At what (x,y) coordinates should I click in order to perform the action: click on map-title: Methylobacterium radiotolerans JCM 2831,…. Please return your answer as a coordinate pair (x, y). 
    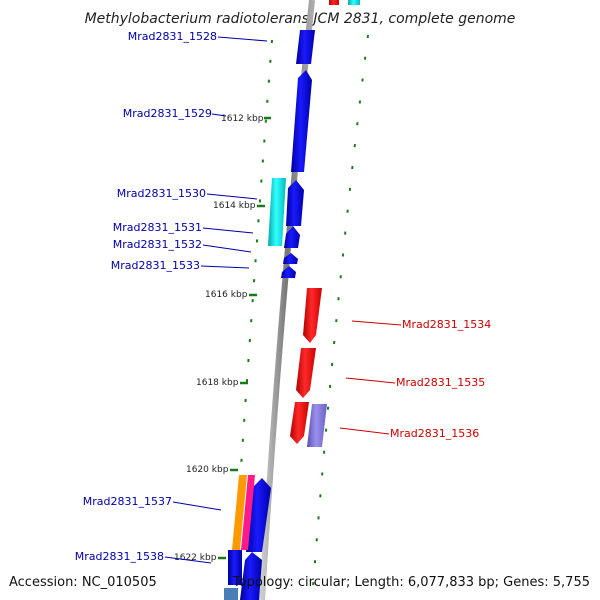
    Looking at the image, I should click on (300, 19).